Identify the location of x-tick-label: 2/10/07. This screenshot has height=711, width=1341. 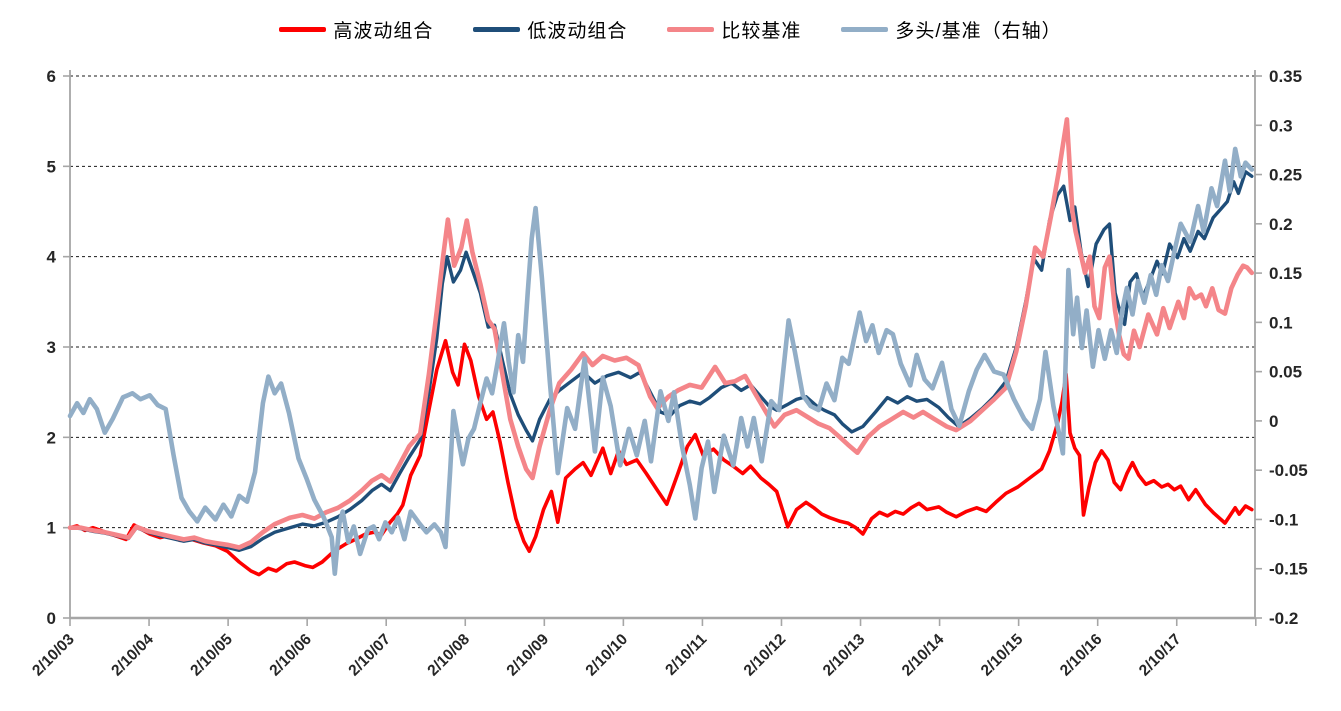
(369, 655).